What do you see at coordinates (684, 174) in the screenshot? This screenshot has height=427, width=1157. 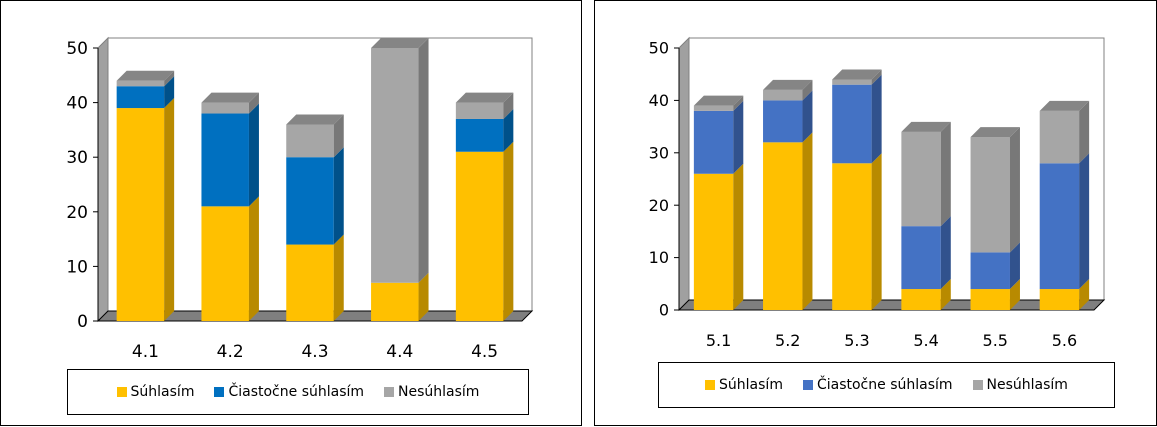 I see `plot-side-wall` at bounding box center [684, 174].